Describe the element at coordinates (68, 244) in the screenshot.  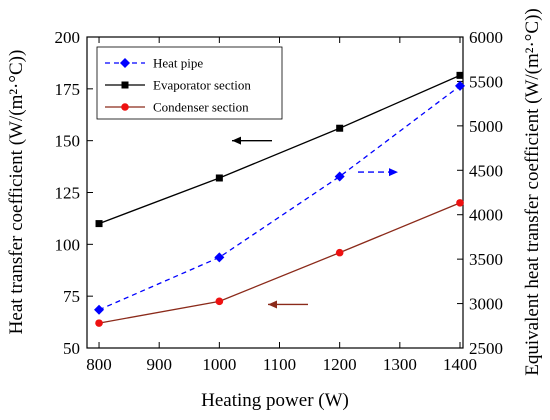
I see `y-left-tick-label: 100` at that location.